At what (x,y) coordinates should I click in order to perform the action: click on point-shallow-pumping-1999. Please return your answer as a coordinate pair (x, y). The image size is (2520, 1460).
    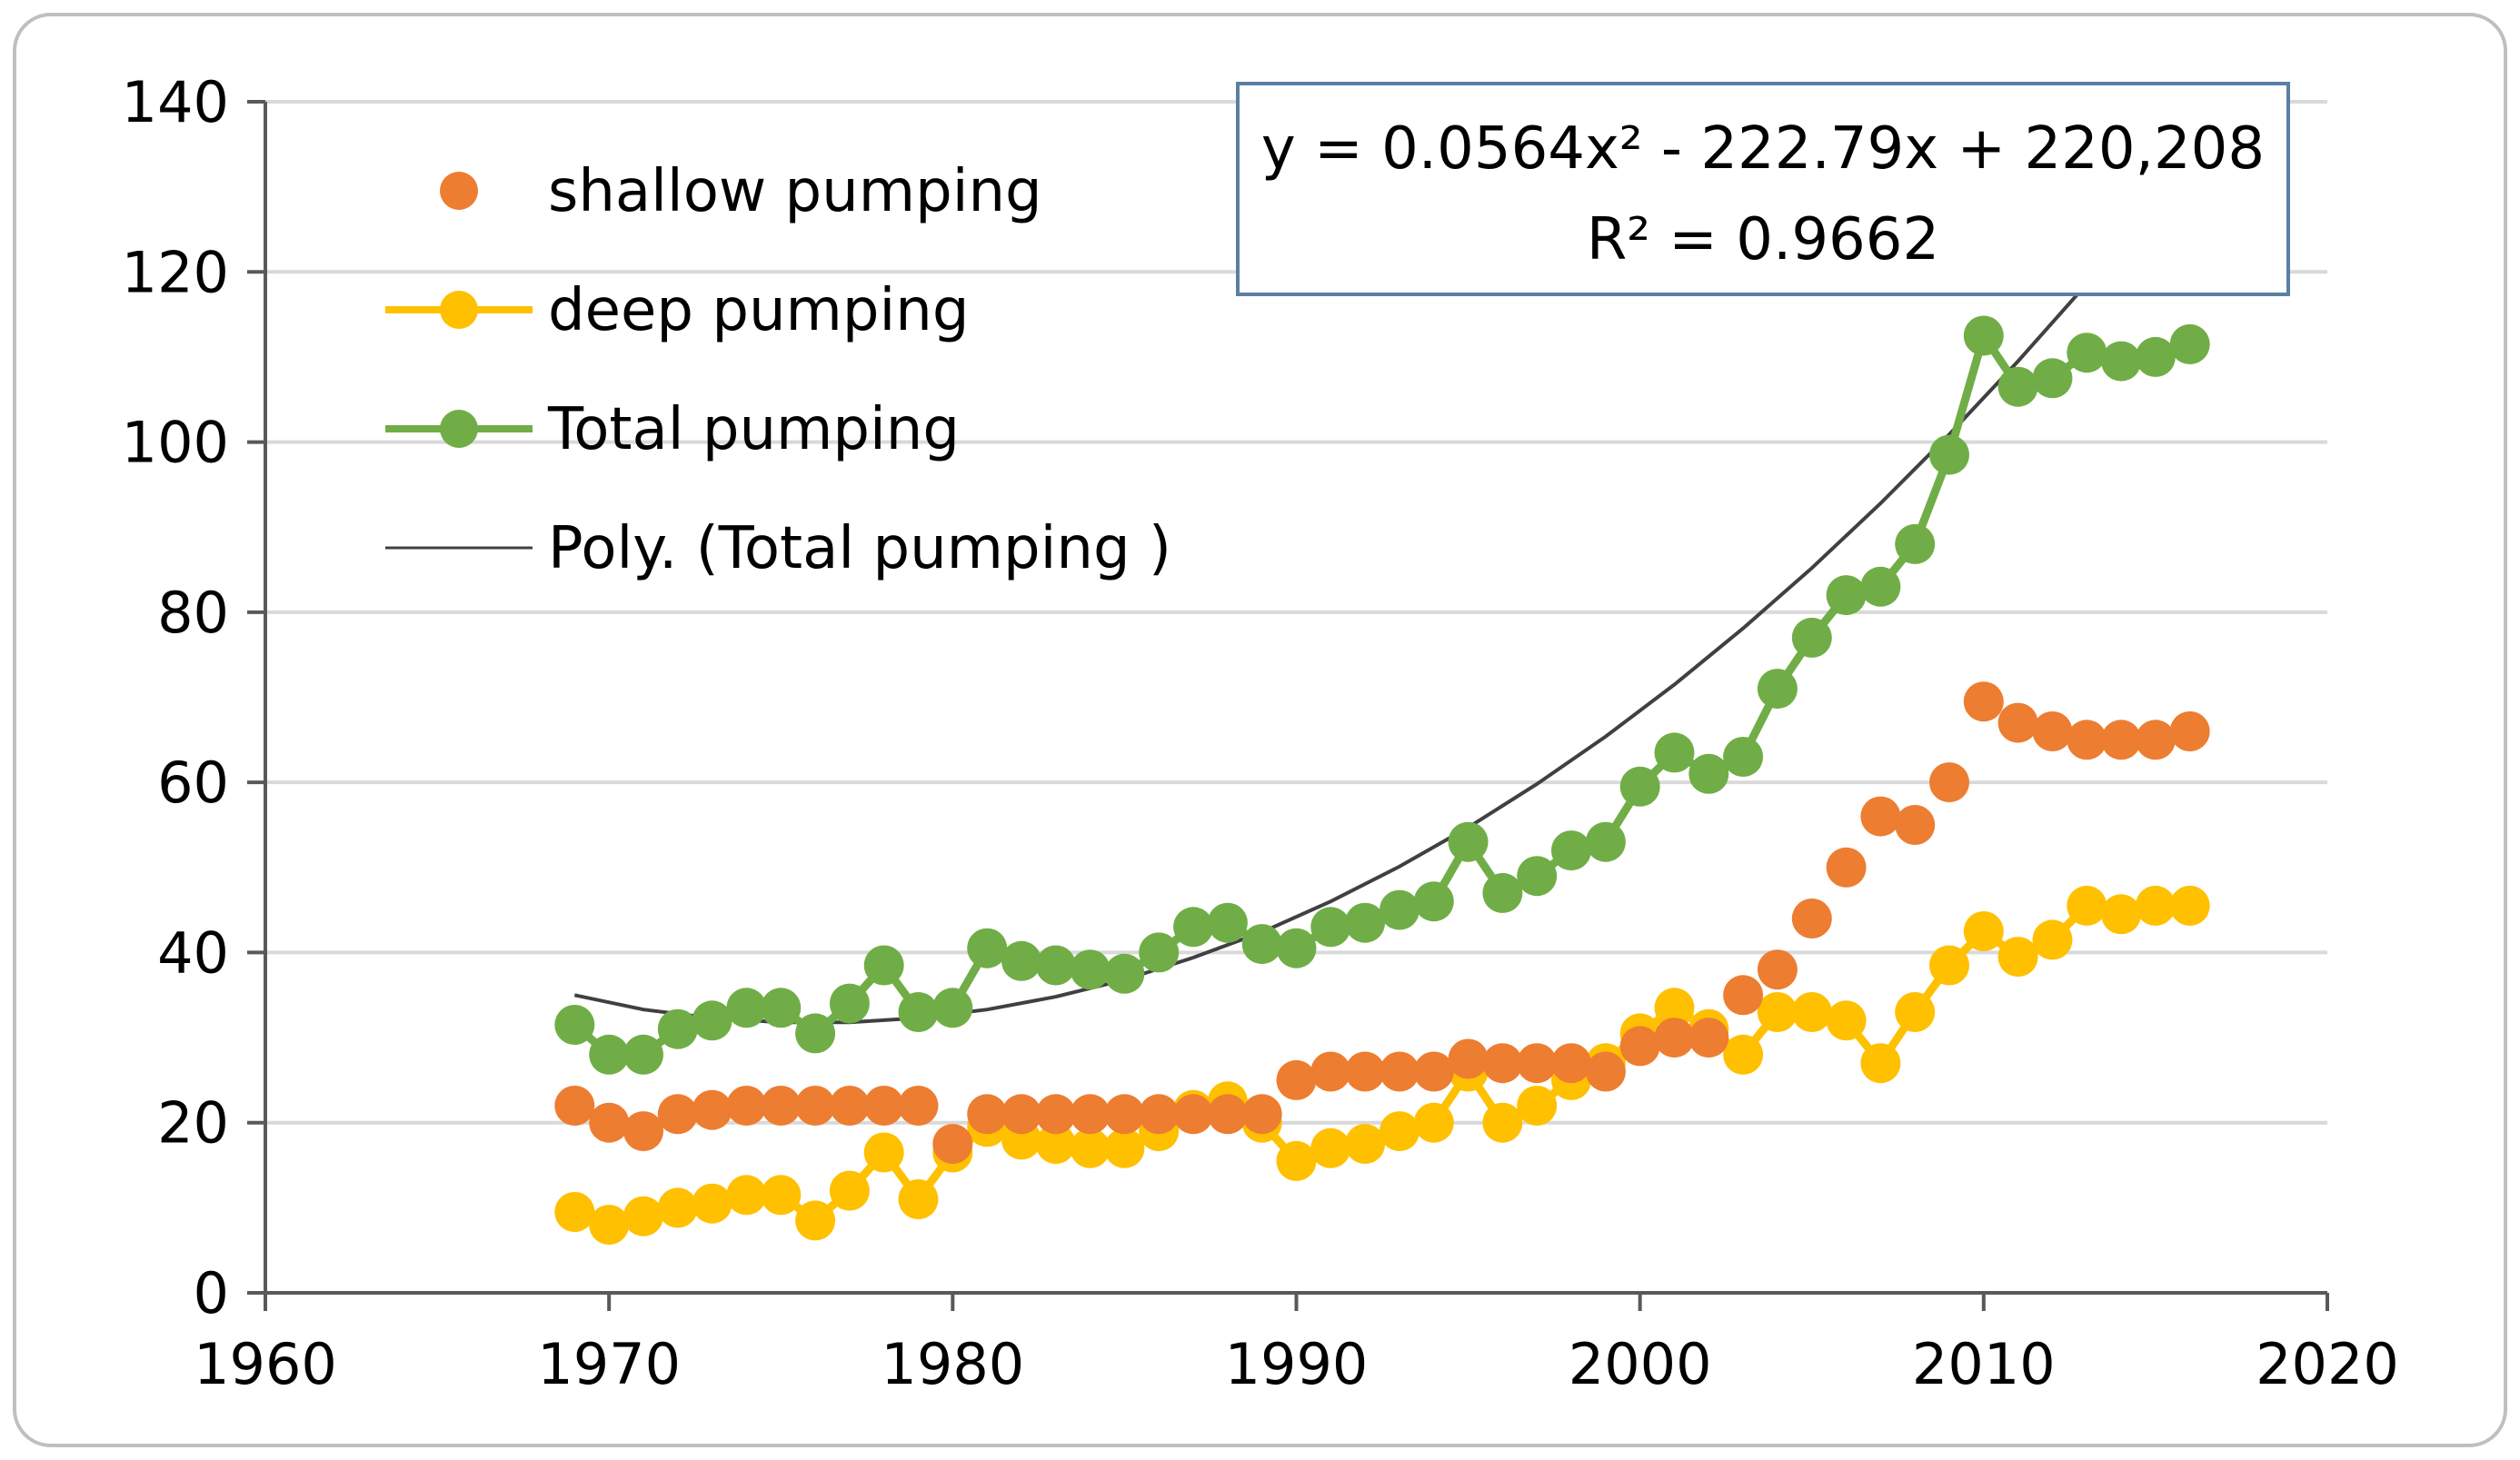
    Looking at the image, I should click on (1606, 1071).